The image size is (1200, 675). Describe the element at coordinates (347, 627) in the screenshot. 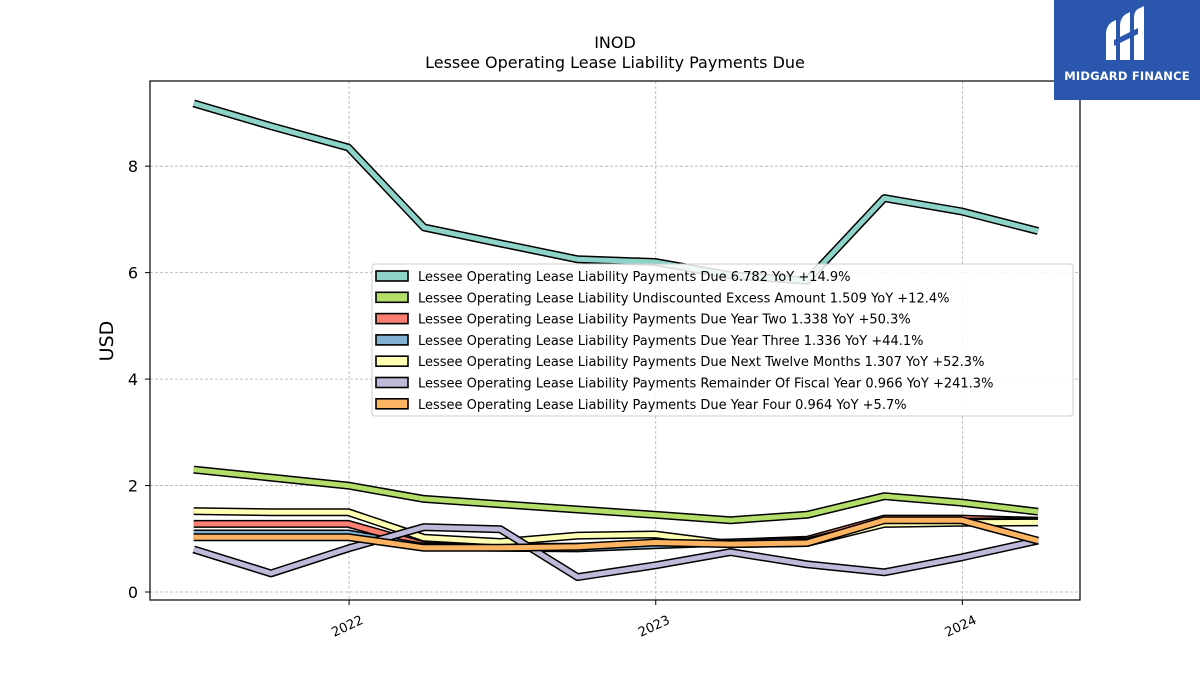

I see `x-tick-label: 2022` at that location.